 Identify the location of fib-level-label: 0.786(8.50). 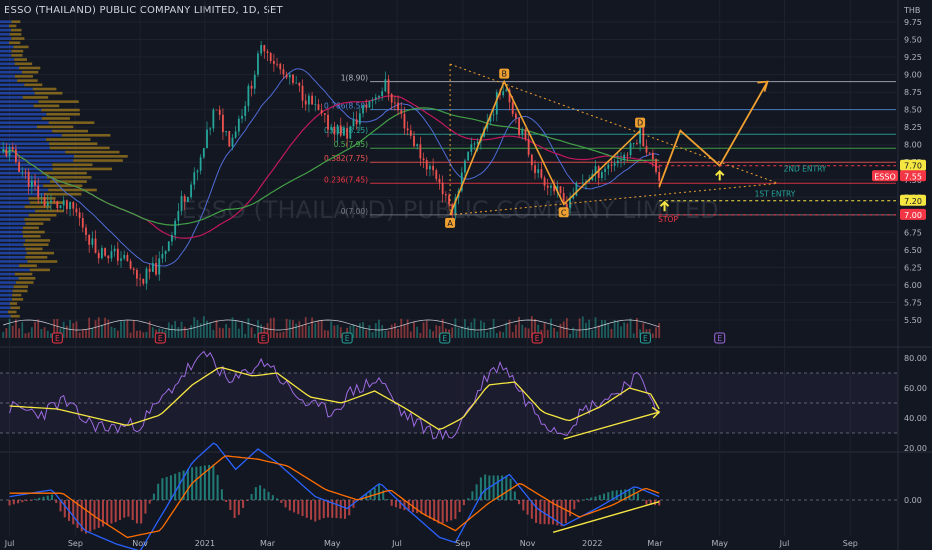
(346, 106).